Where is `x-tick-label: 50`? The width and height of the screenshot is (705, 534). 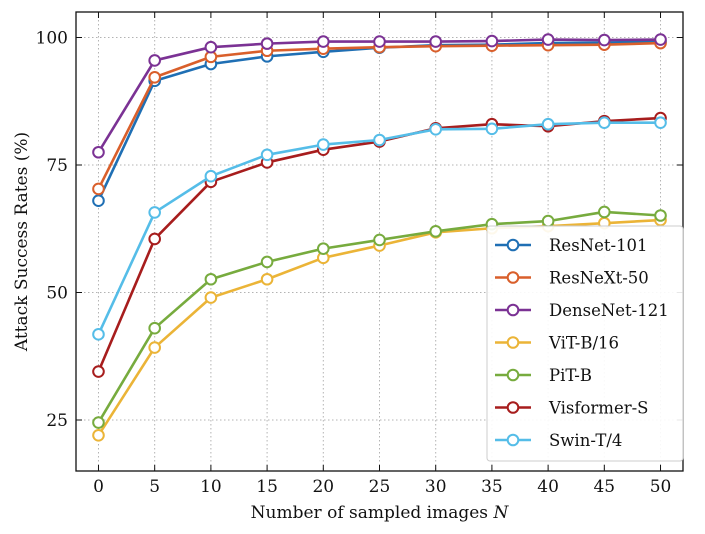
x-tick-label: 50 is located at coordinates (661, 487).